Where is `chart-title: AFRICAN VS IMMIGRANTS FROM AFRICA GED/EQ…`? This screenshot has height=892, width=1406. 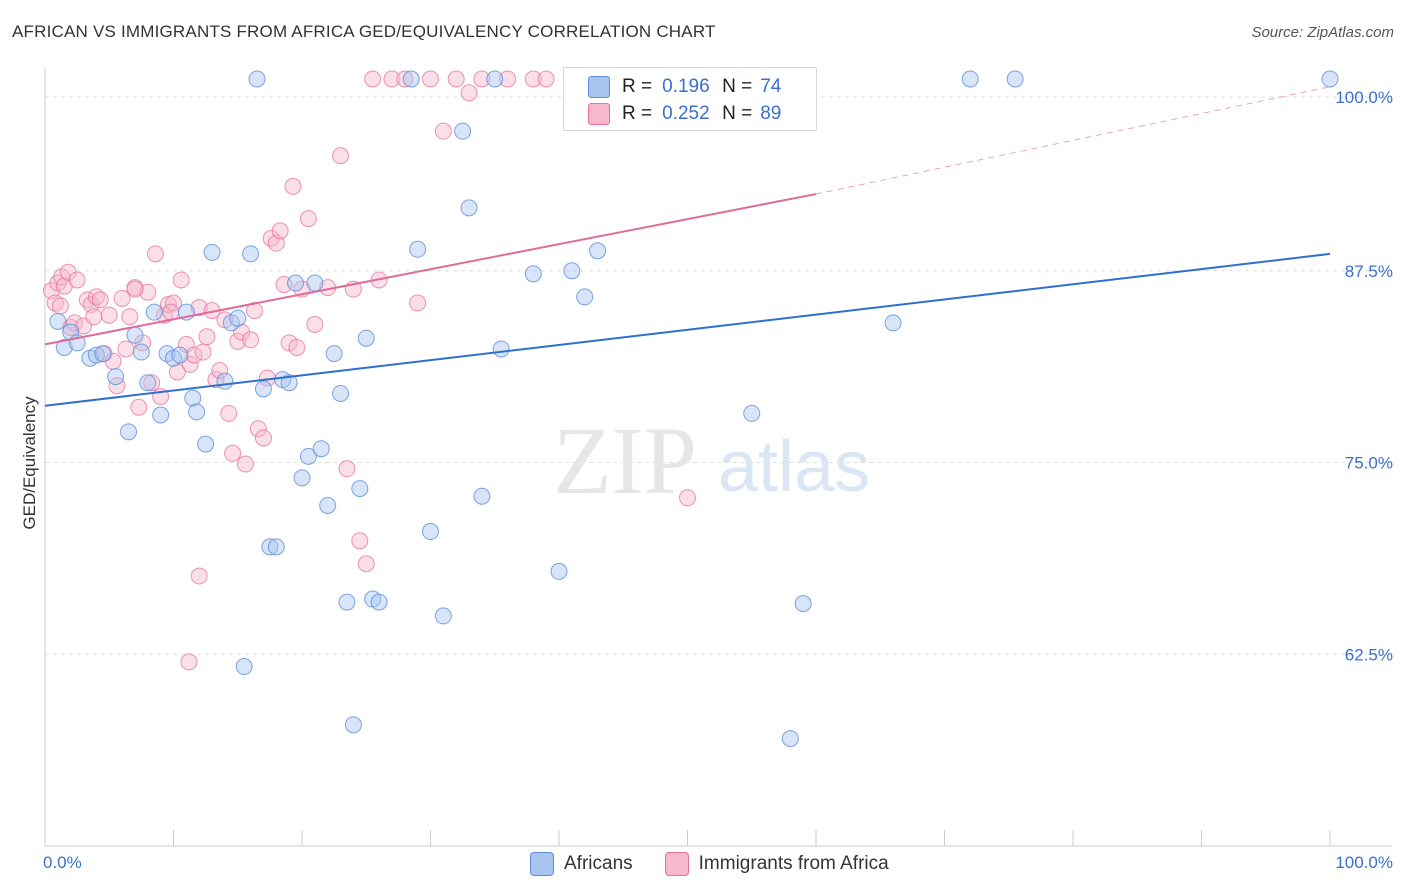 chart-title: AFRICAN VS IMMIGRANTS FROM AFRICA GED/EQ… is located at coordinates (364, 31).